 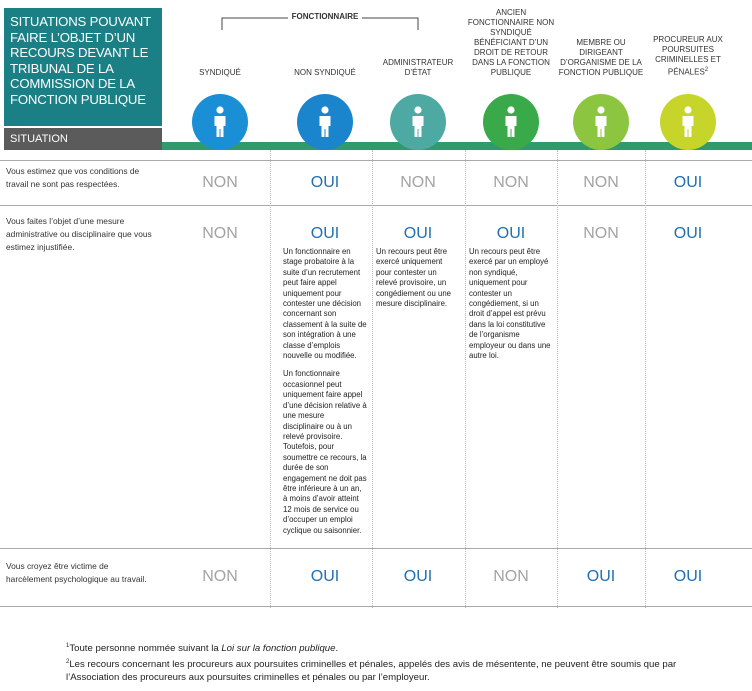 What do you see at coordinates (706, 70) in the screenshot?
I see `footnote-ref: 2` at bounding box center [706, 70].